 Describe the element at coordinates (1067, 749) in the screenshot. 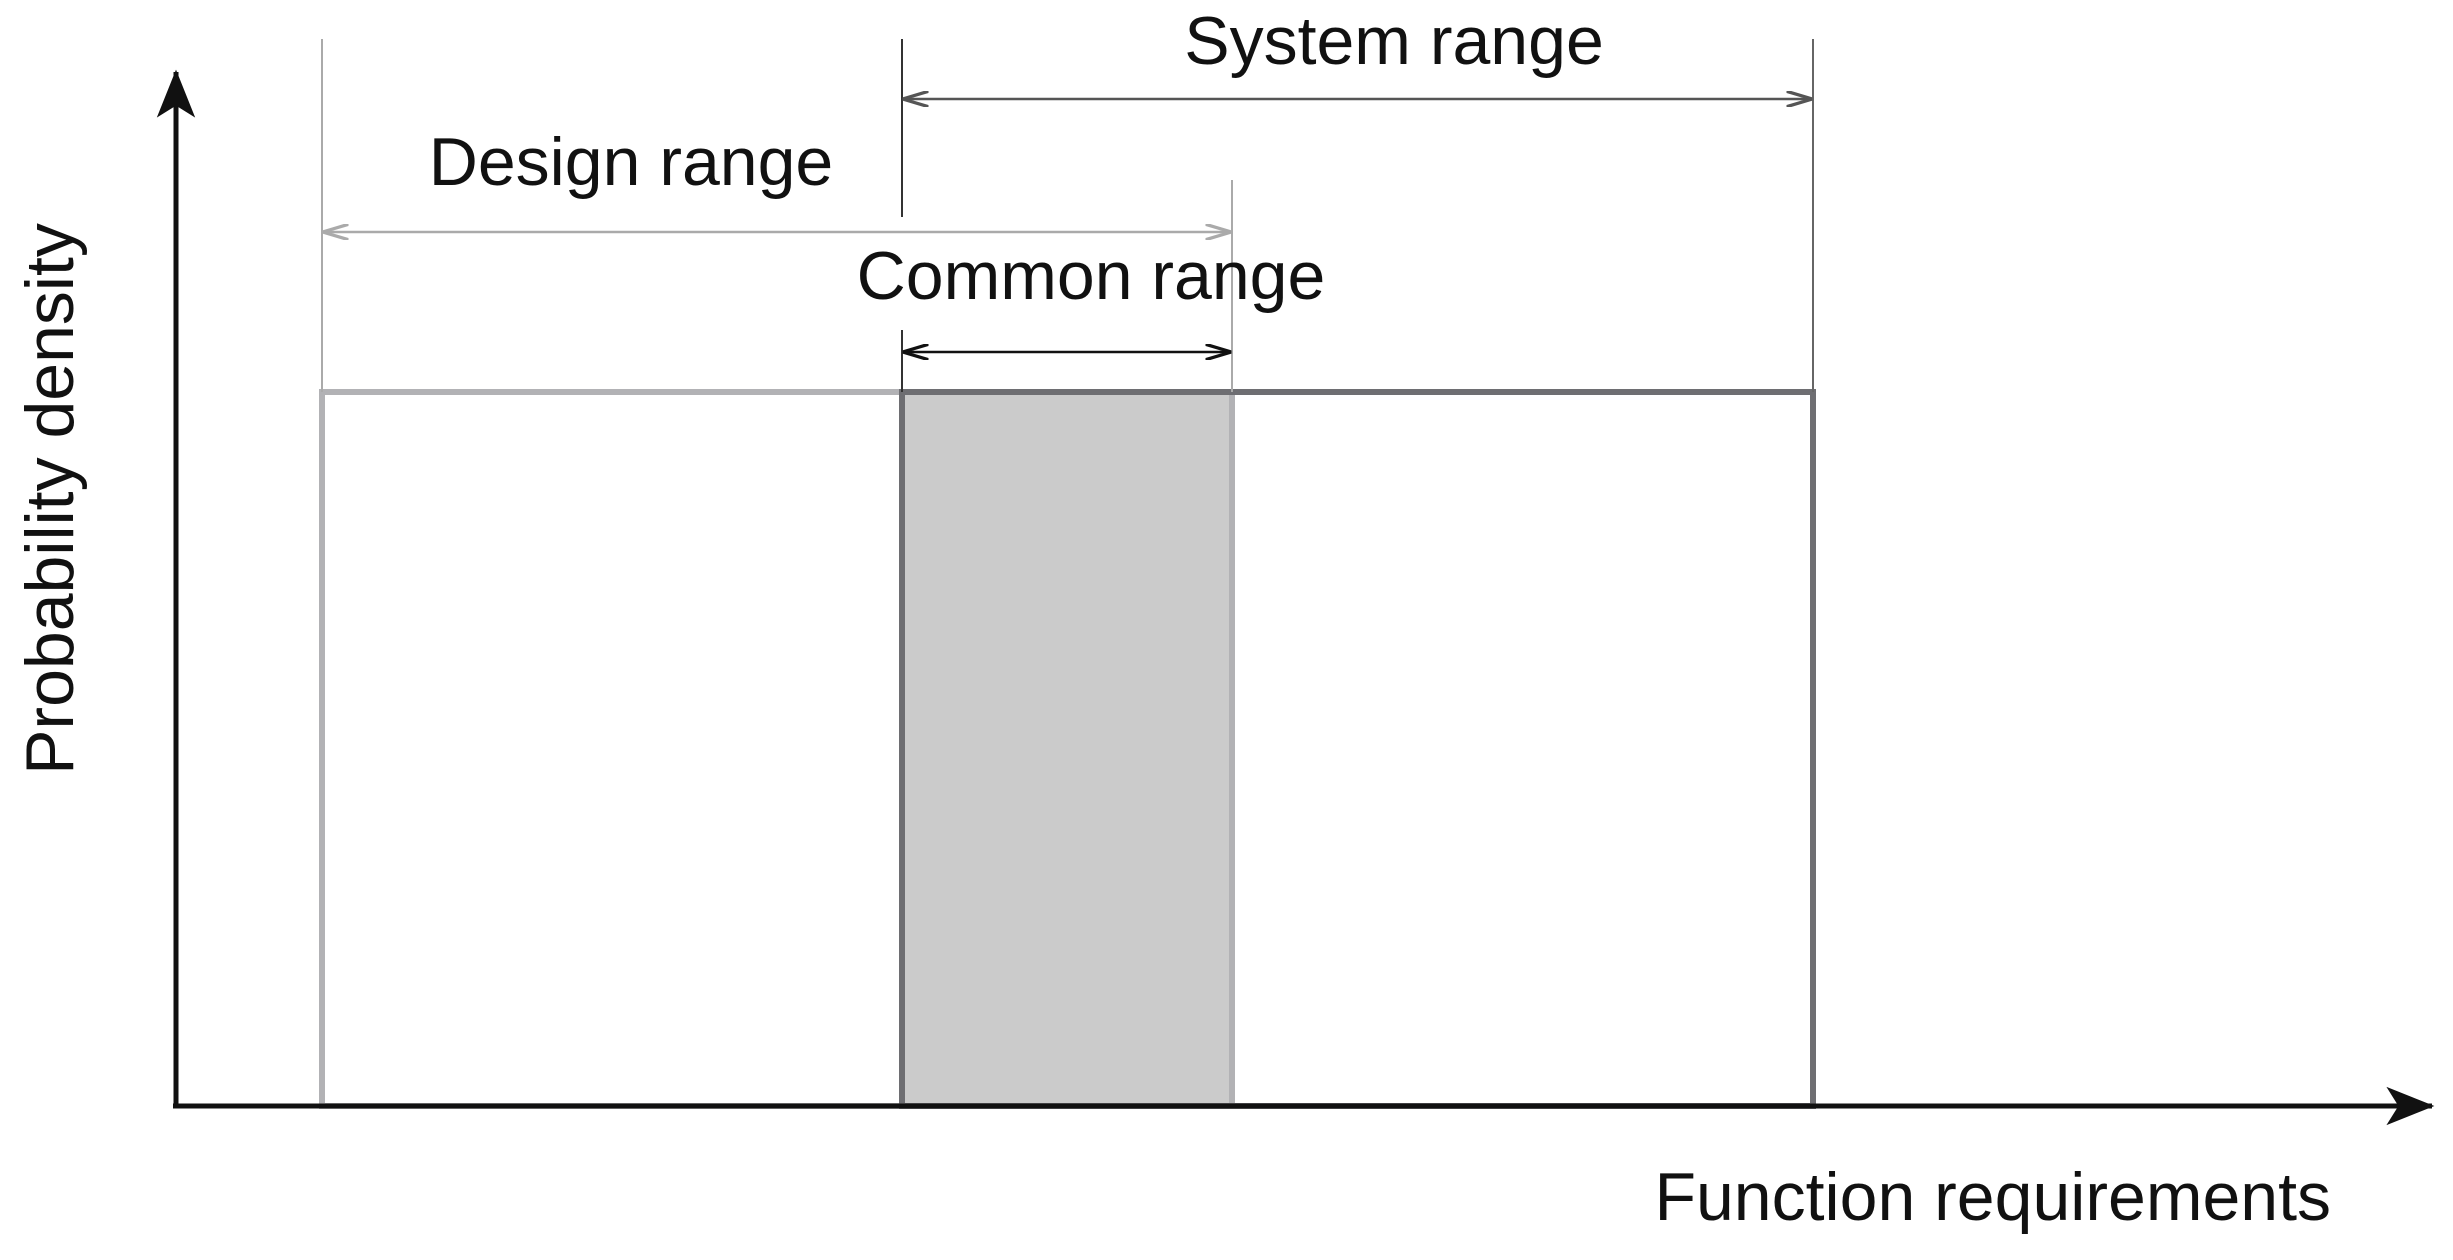

I see `common-area` at that location.